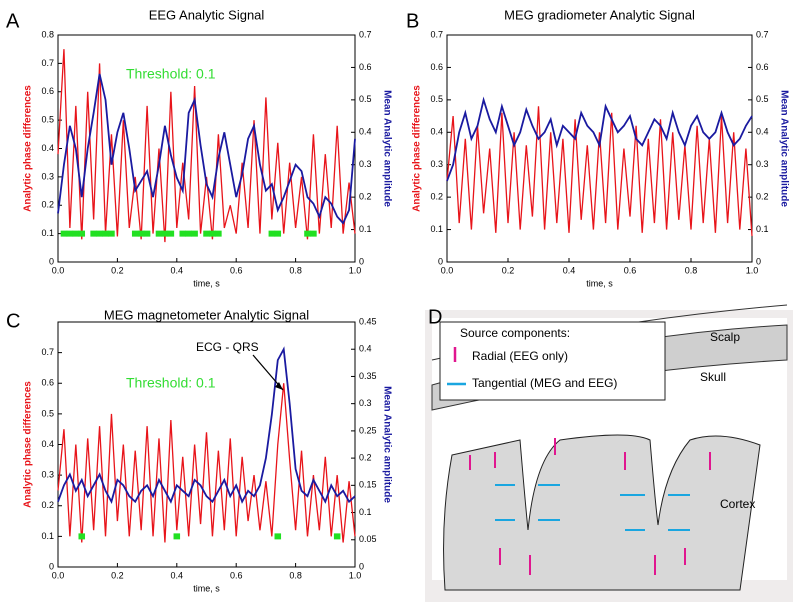  What do you see at coordinates (206, 314) in the screenshot?
I see `chart-title: MEG magnetometer Analytic Signal` at bounding box center [206, 314].